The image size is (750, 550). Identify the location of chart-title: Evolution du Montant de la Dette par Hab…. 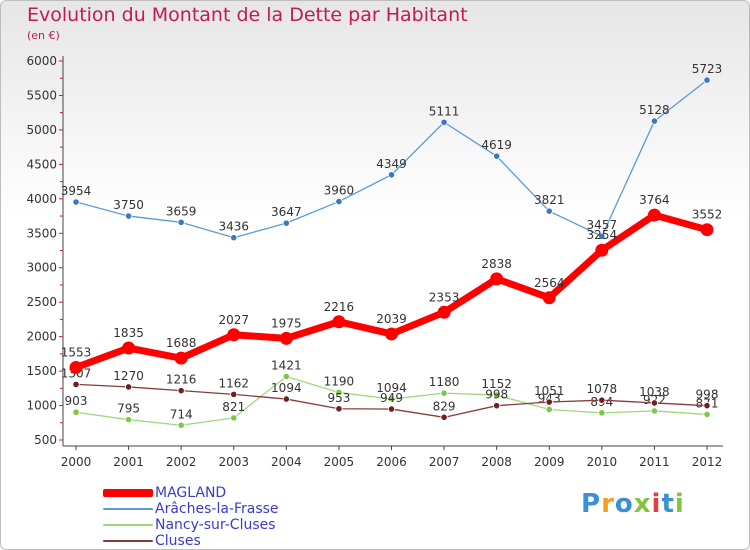
(247, 15).